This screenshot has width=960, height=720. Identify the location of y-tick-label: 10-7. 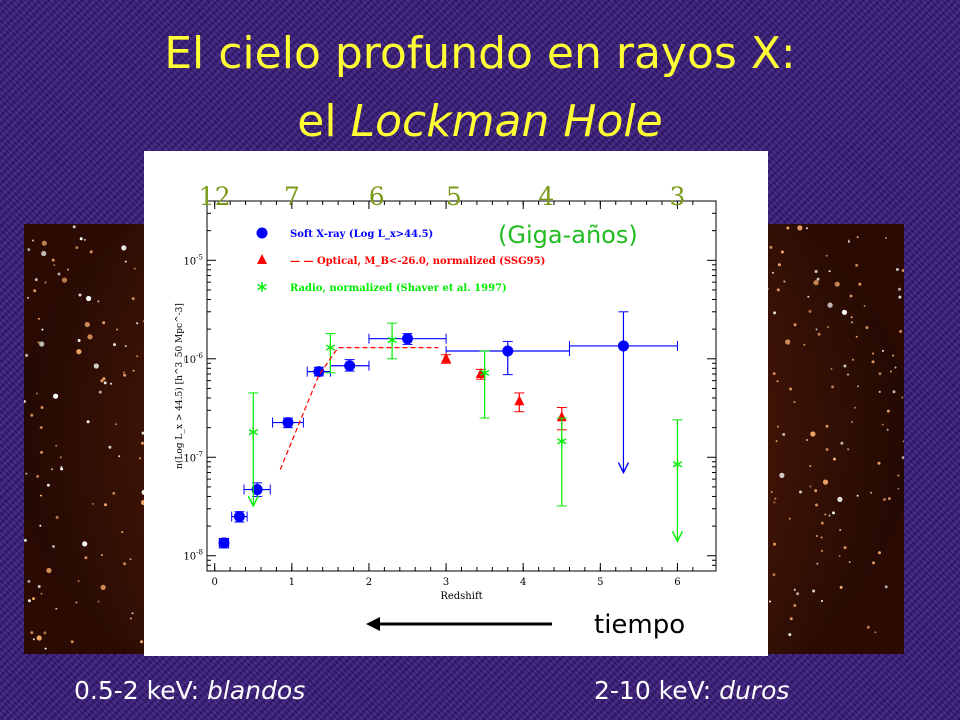
(193, 457).